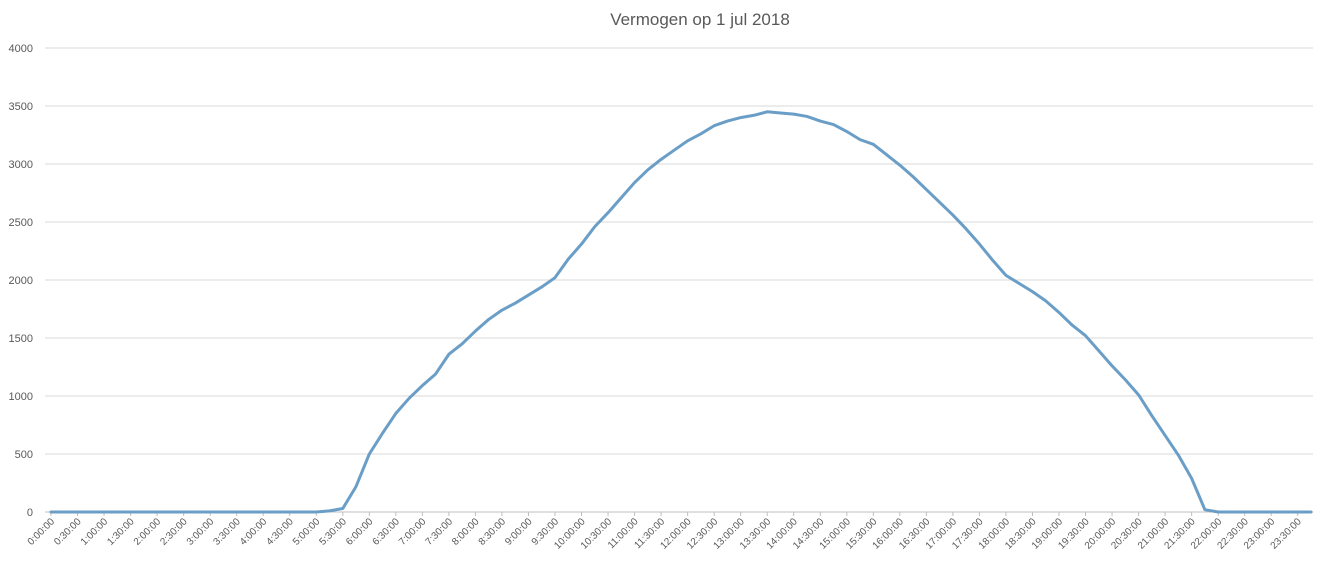 The height and width of the screenshot is (567, 1328). I want to click on chart-title: Vermogen op 1 jul 2018, so click(700, 19).